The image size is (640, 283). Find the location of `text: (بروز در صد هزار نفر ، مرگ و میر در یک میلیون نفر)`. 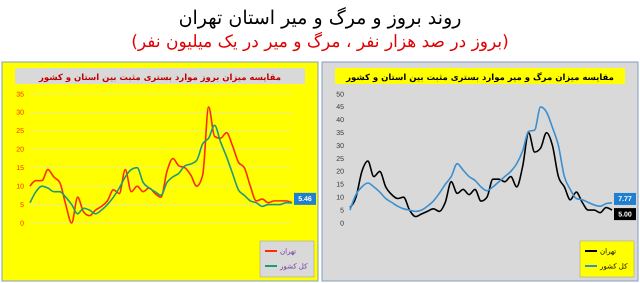

text: (بروز در صد هزار نفر ، مرگ و میر در یک میلیون نفر) is located at coordinates (320, 41).